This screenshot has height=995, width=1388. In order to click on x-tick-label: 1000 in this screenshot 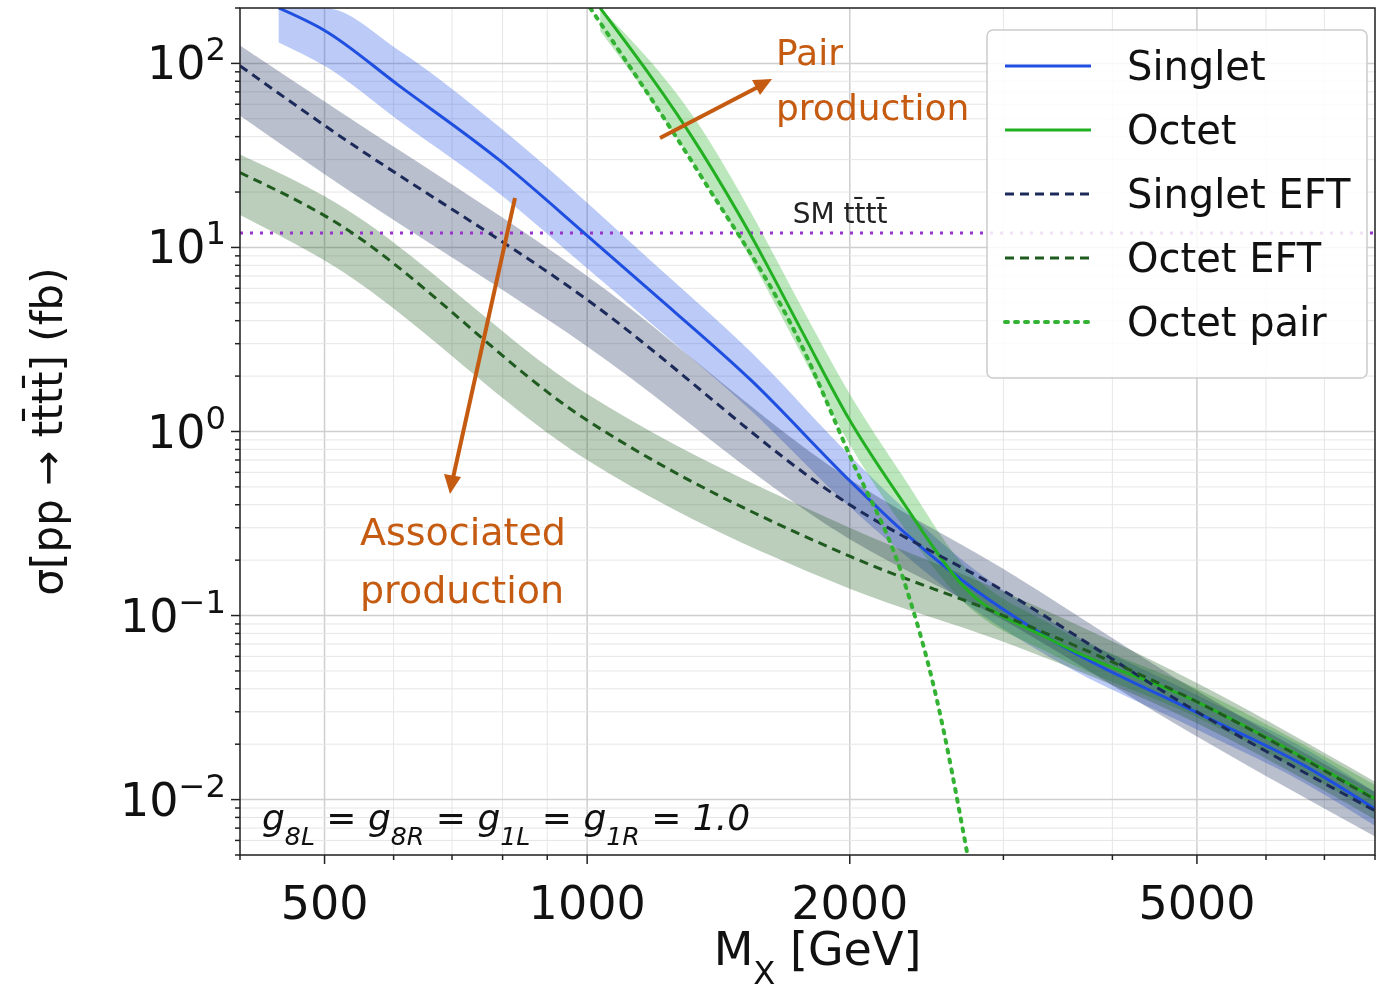, I will do `click(587, 903)`.